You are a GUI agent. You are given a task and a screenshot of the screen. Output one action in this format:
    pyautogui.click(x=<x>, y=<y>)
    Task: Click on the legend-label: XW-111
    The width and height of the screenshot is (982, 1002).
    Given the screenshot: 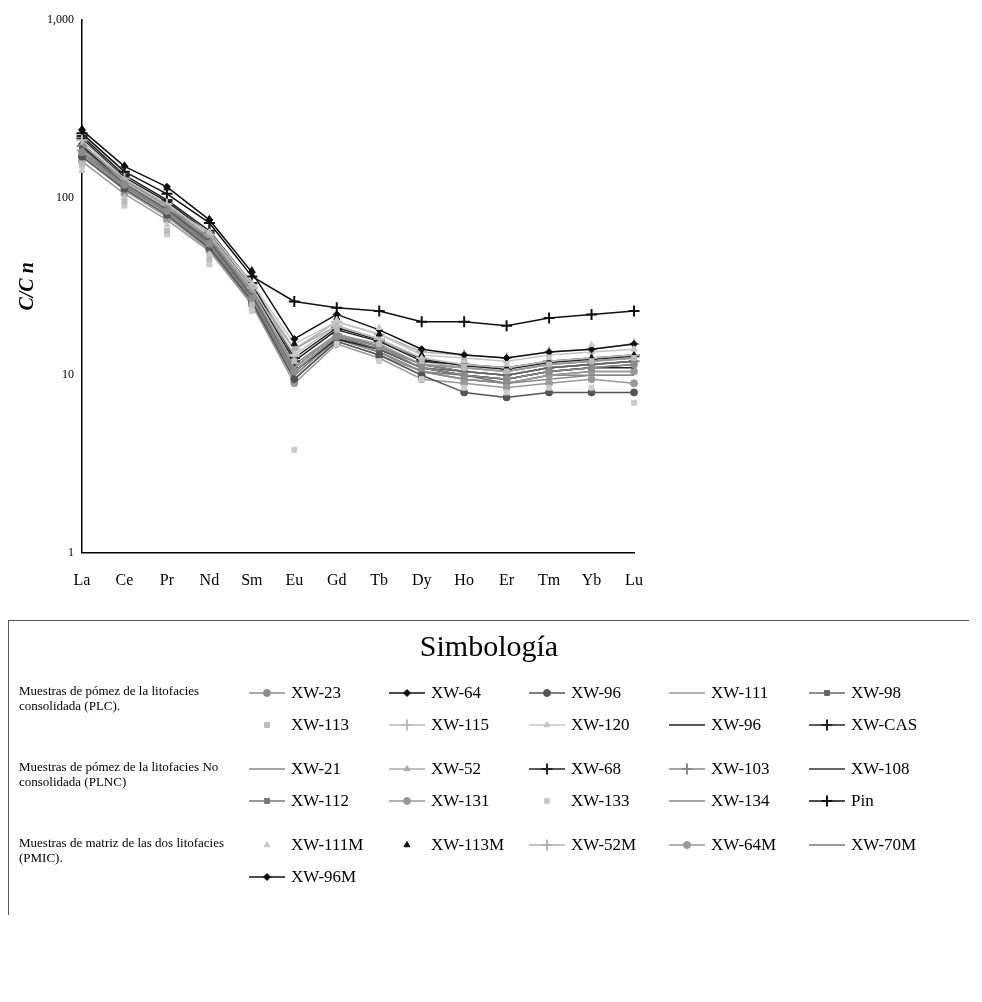 What is the action you would take?
    pyautogui.click(x=740, y=693)
    